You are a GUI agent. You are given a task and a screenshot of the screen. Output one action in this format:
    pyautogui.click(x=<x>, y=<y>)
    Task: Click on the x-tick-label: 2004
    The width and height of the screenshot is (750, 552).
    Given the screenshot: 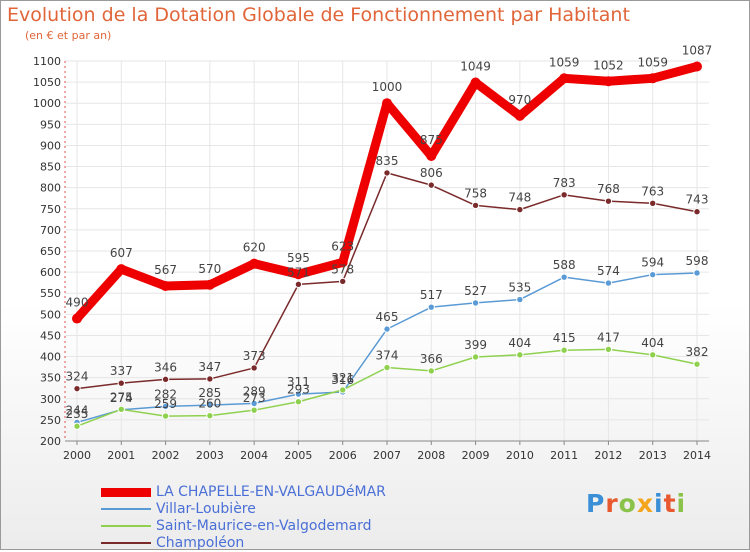 What is the action you would take?
    pyautogui.click(x=254, y=455)
    